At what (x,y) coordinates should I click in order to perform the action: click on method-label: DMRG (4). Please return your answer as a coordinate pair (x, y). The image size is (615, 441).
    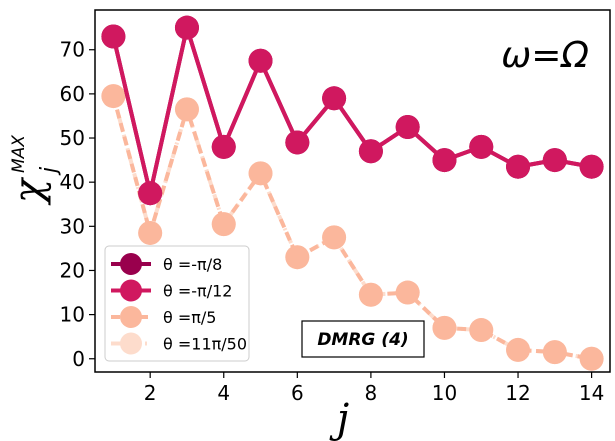
    Looking at the image, I should click on (362, 340).